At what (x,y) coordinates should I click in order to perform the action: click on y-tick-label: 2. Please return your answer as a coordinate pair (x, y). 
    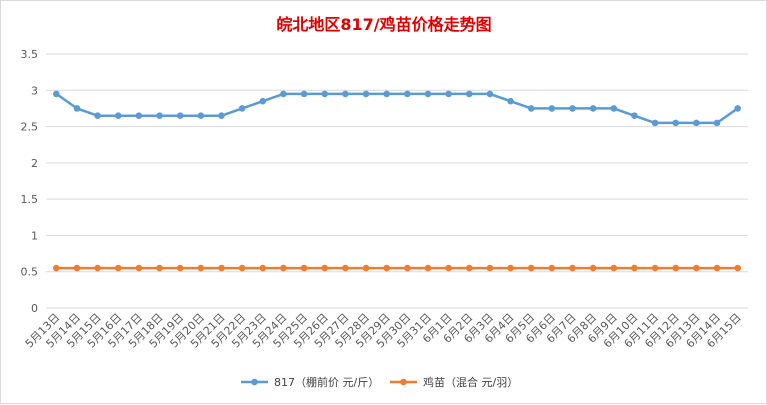
    Looking at the image, I should click on (34, 163).